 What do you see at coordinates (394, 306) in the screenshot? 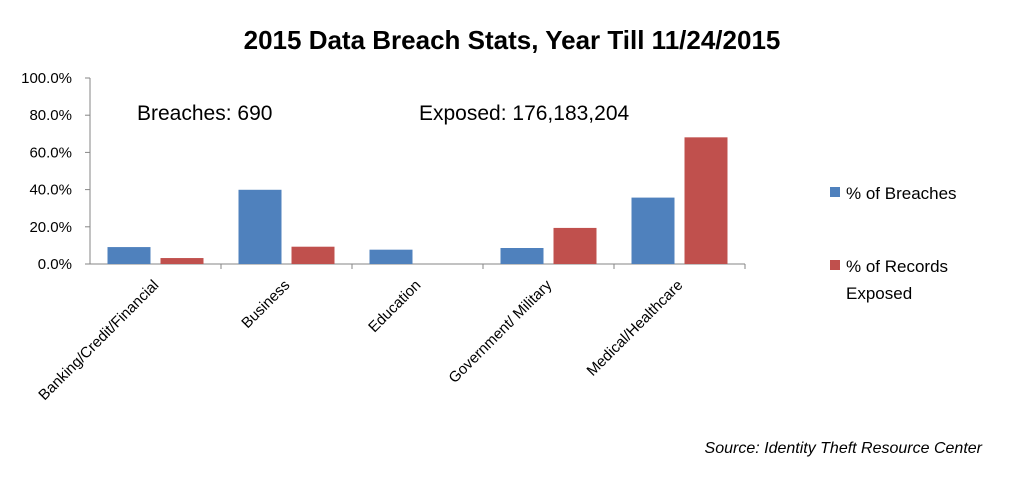
I see `x-tick-label: Education` at bounding box center [394, 306].